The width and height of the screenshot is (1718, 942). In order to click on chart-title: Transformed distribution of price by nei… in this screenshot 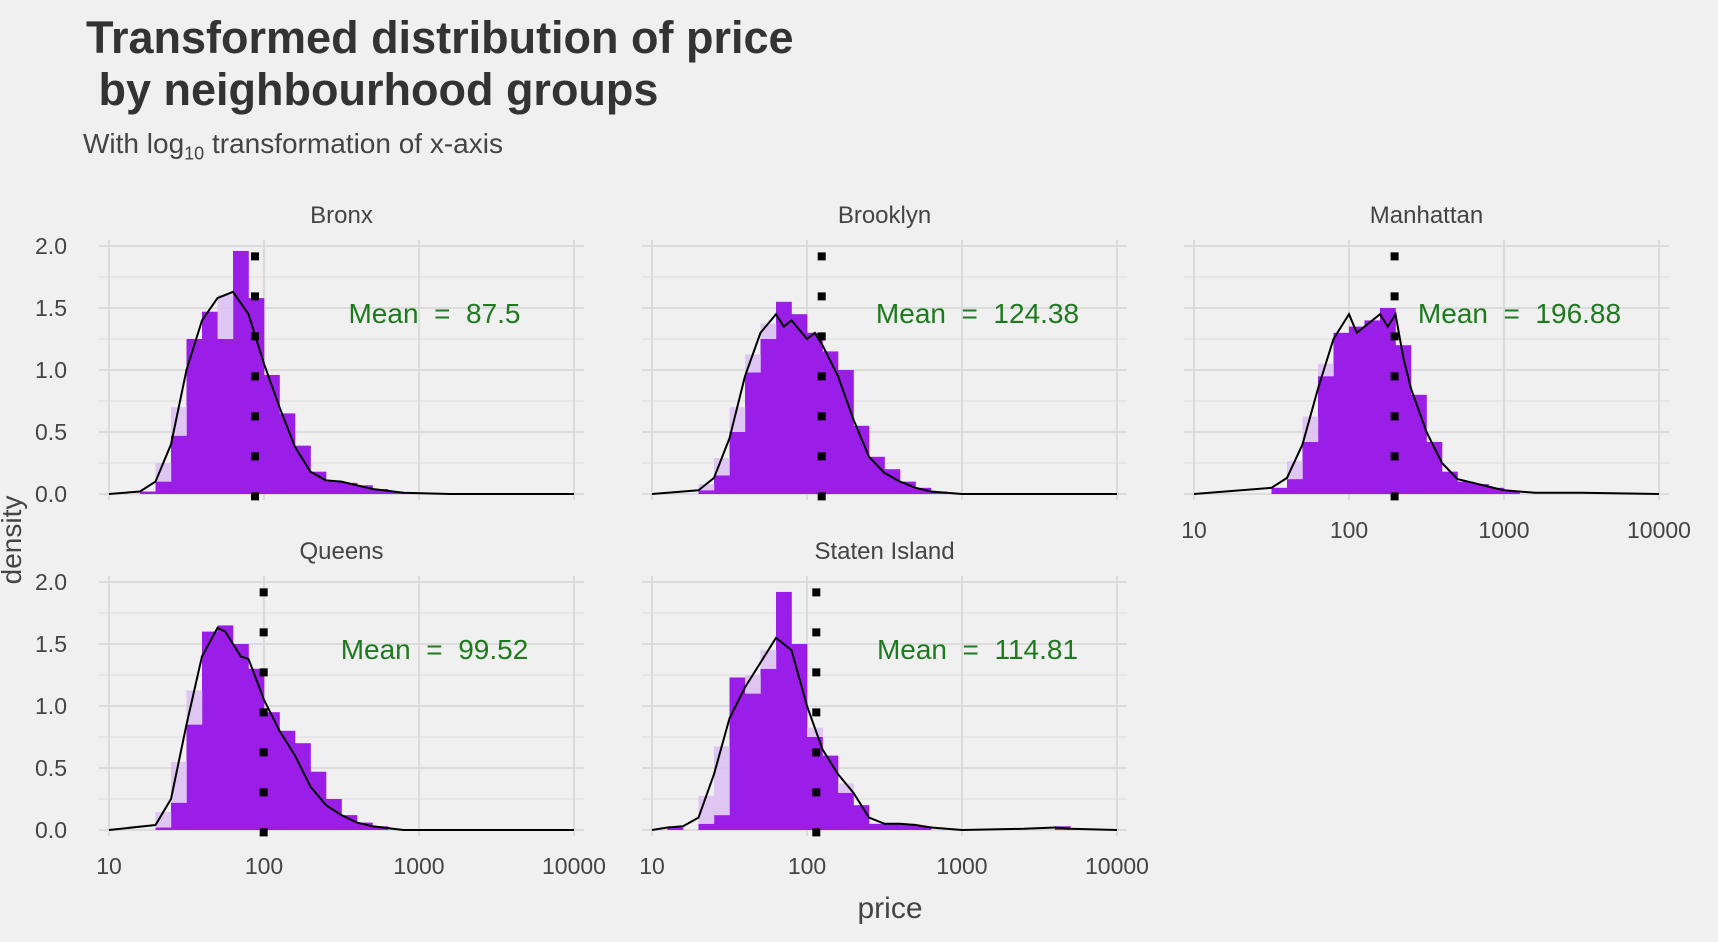, I will do `click(440, 64)`.